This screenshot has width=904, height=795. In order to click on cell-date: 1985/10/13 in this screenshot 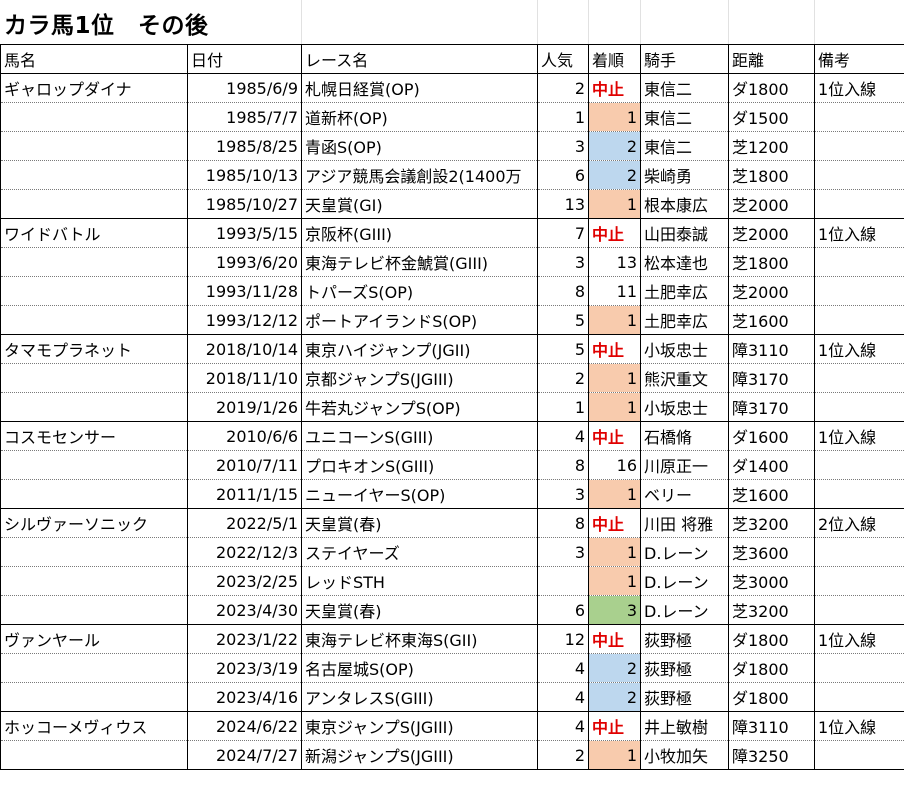, I will do `click(244, 175)`.